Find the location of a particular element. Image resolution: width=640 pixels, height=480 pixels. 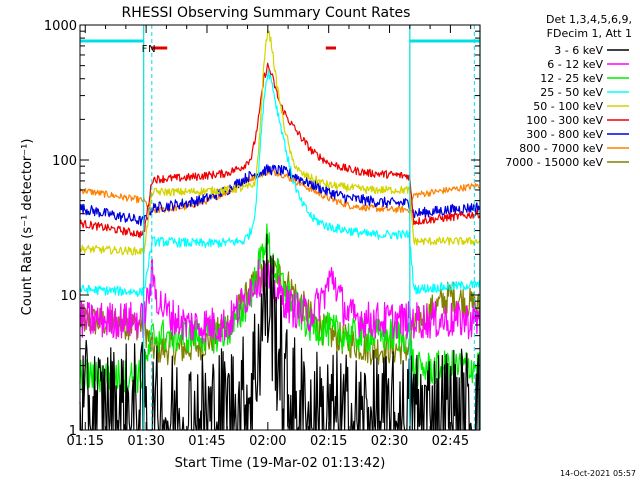

flag-label-F: F is located at coordinates (145, 49).